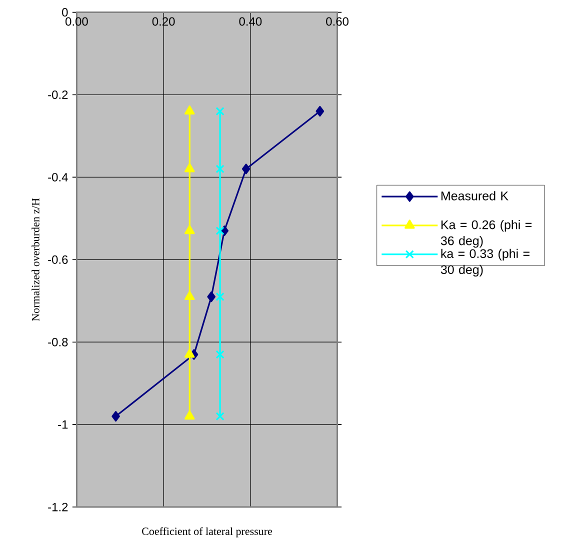 The image size is (568, 550). Describe the element at coordinates (337, 21) in the screenshot. I see `x-tick-label: 0.60` at that location.